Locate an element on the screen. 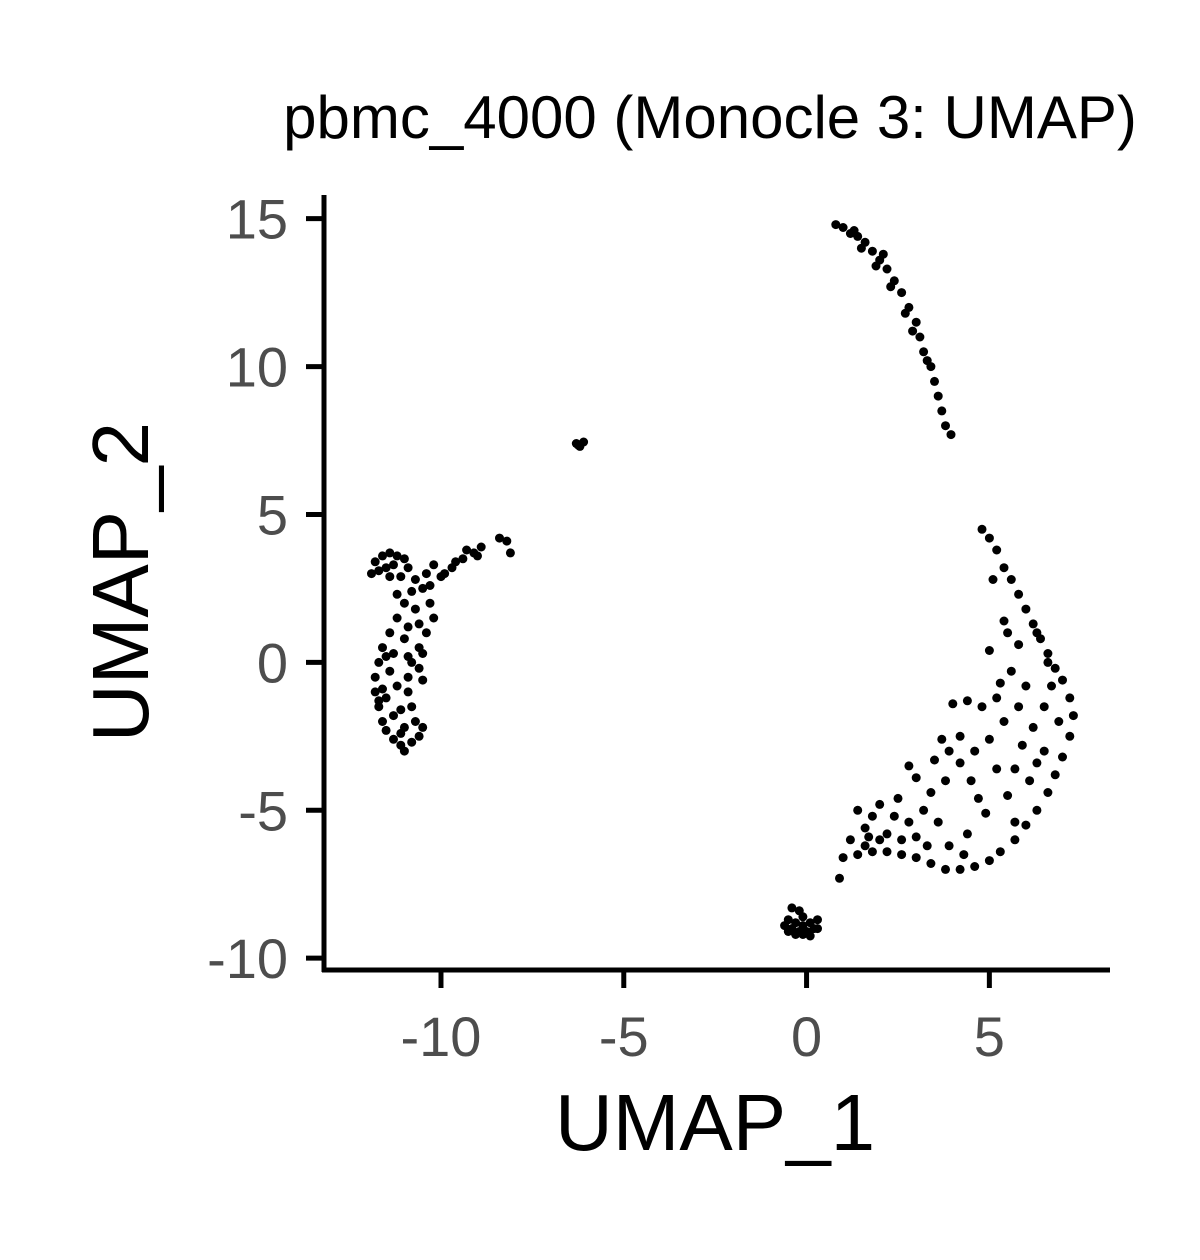 Image resolution: width=1200 pixels, height=1260 pixels. y-tick-label-0: -10 is located at coordinates (247, 958).